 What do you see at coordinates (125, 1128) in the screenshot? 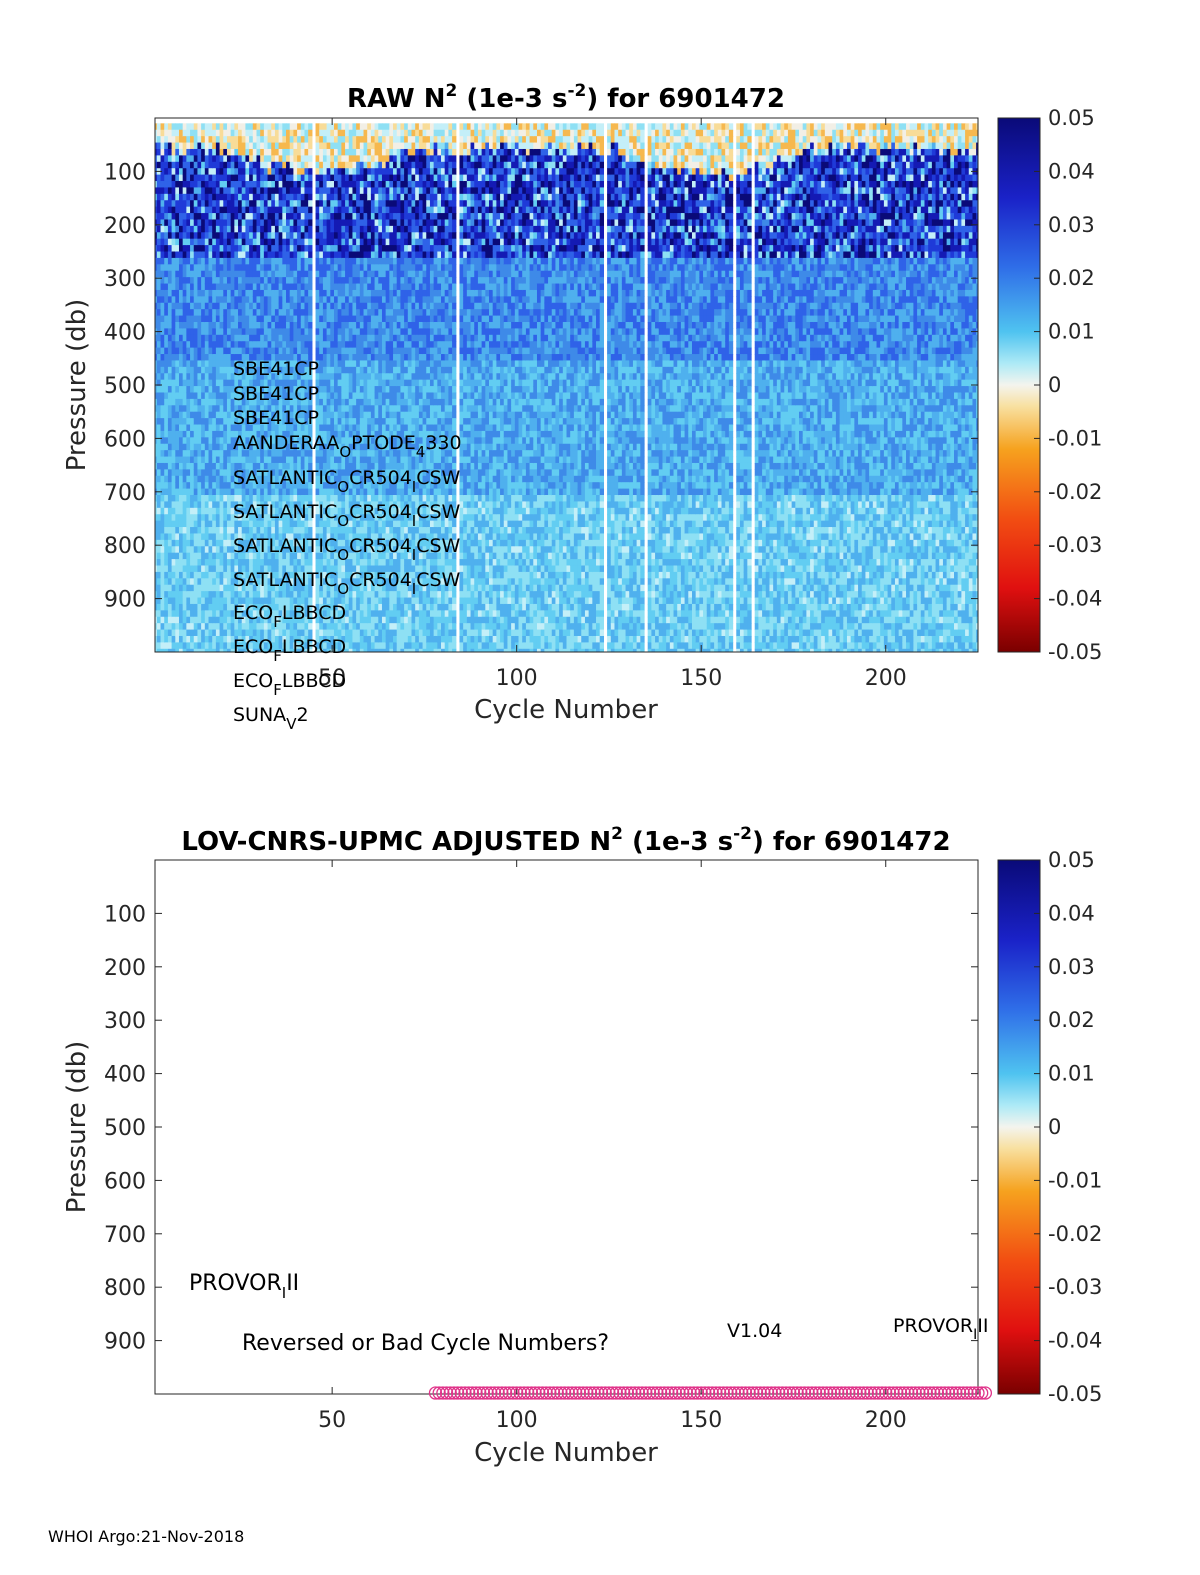
I see `adjusted-ytick-label: 500` at bounding box center [125, 1128].